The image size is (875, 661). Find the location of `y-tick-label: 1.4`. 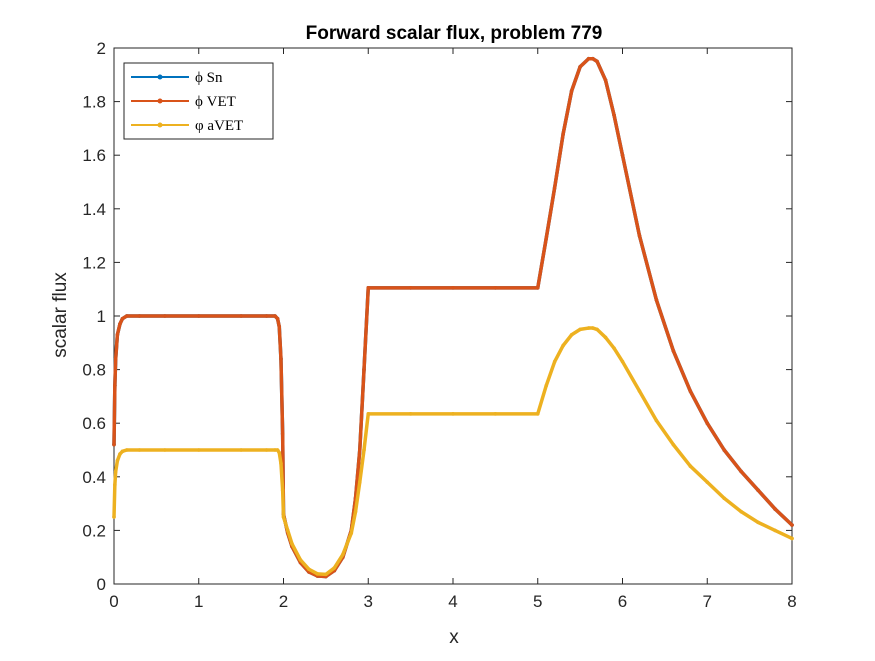

y-tick-label: 1.4 is located at coordinates (94, 209).